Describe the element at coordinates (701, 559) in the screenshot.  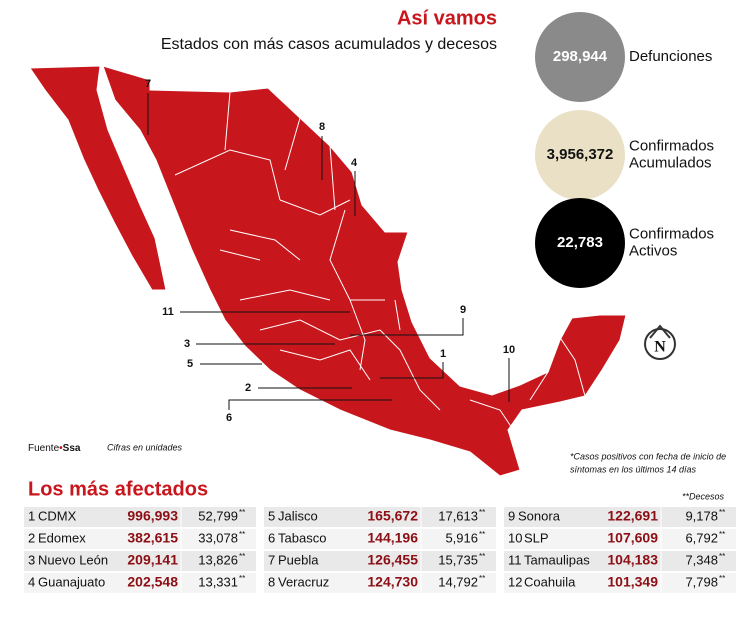
I see `deaths: 7,348` at that location.